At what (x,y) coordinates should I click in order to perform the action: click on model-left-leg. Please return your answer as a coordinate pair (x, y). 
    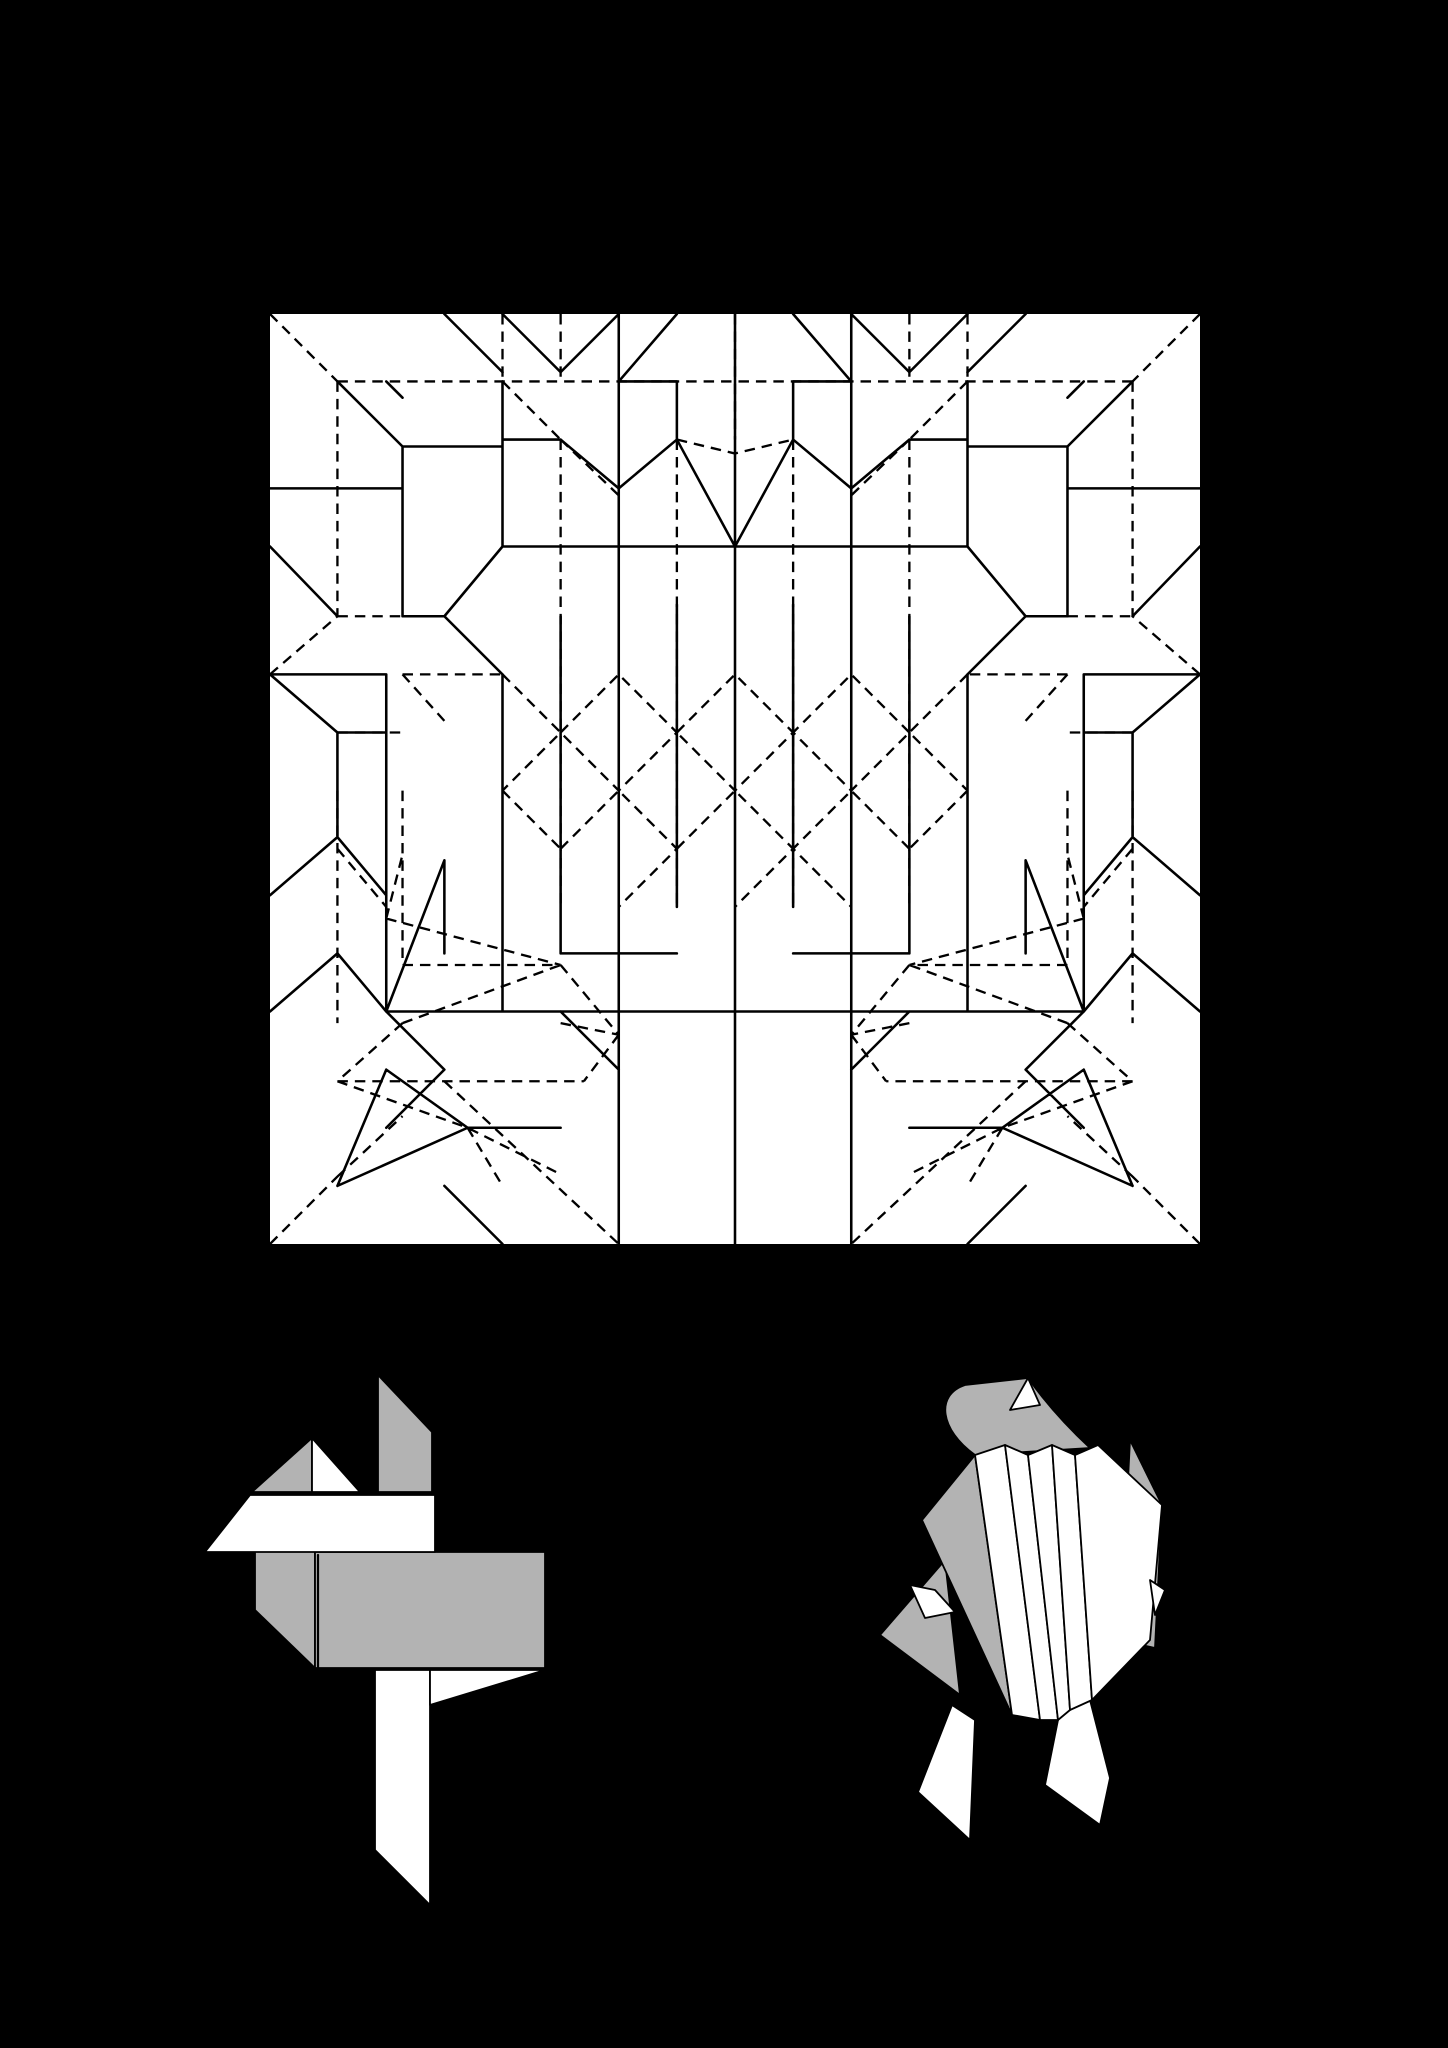
    Looking at the image, I should click on (946, 1772).